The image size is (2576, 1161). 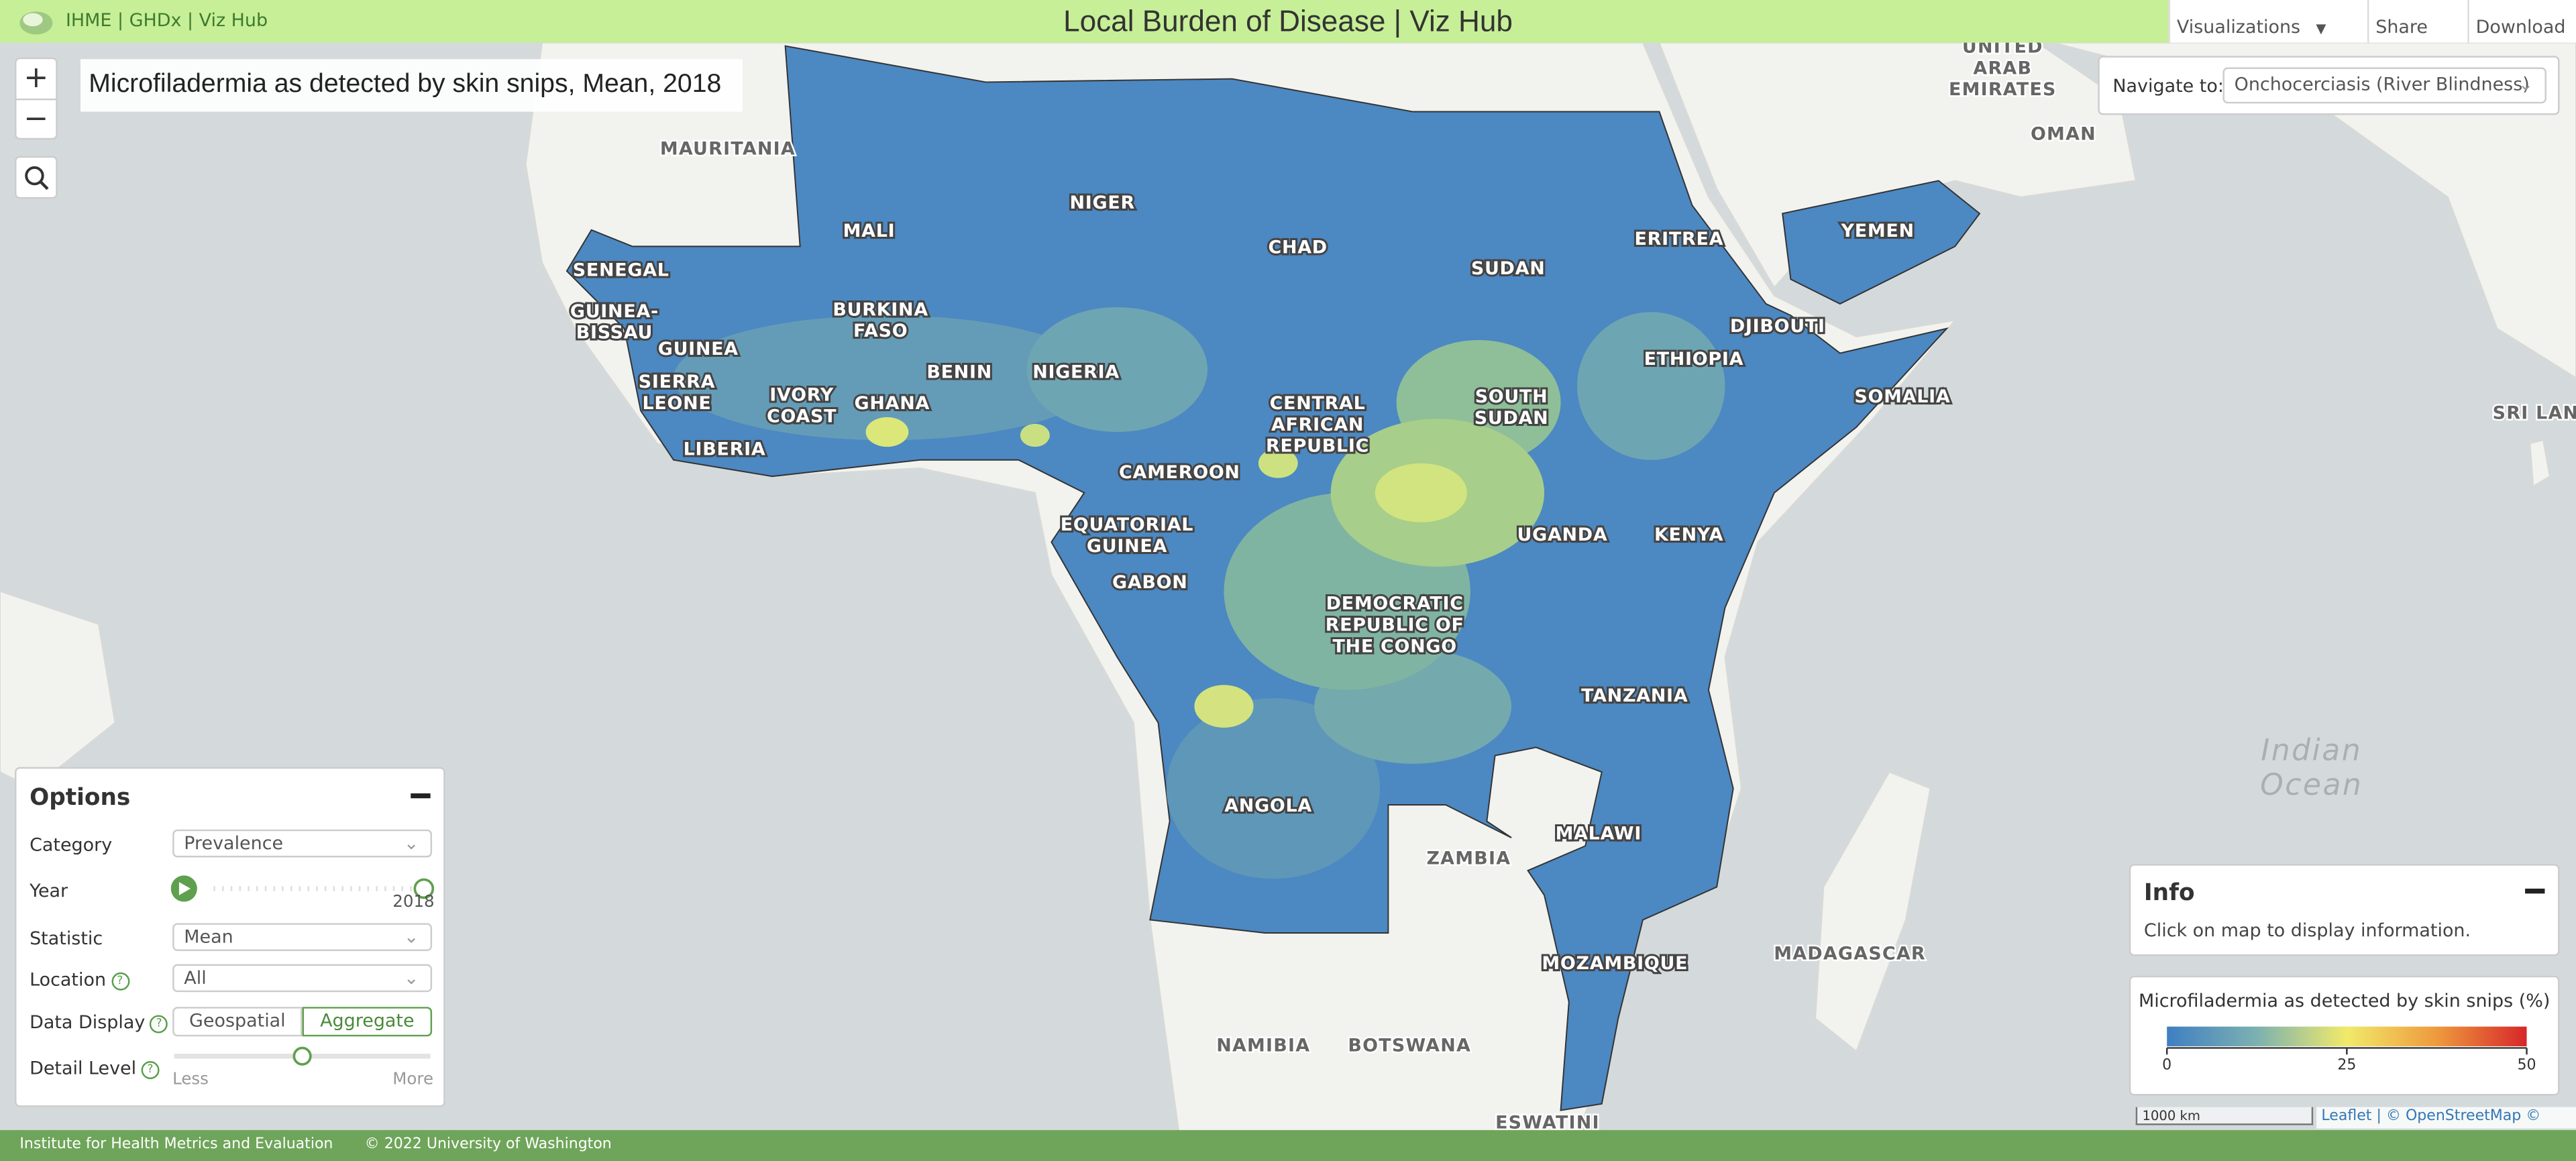 I want to click on asia, so click(x=2314, y=211).